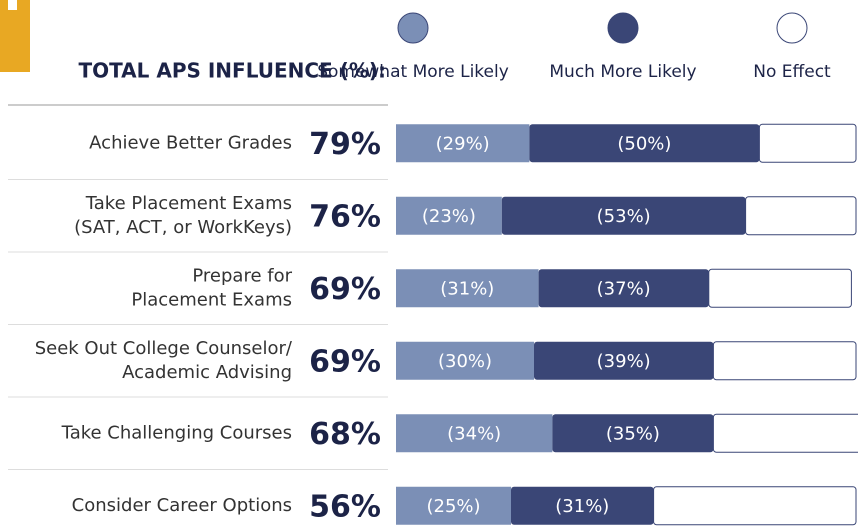 The height and width of the screenshot is (529, 858). I want to click on chart-title: TOTAL APS INFLUENCE (%):, so click(232, 71).